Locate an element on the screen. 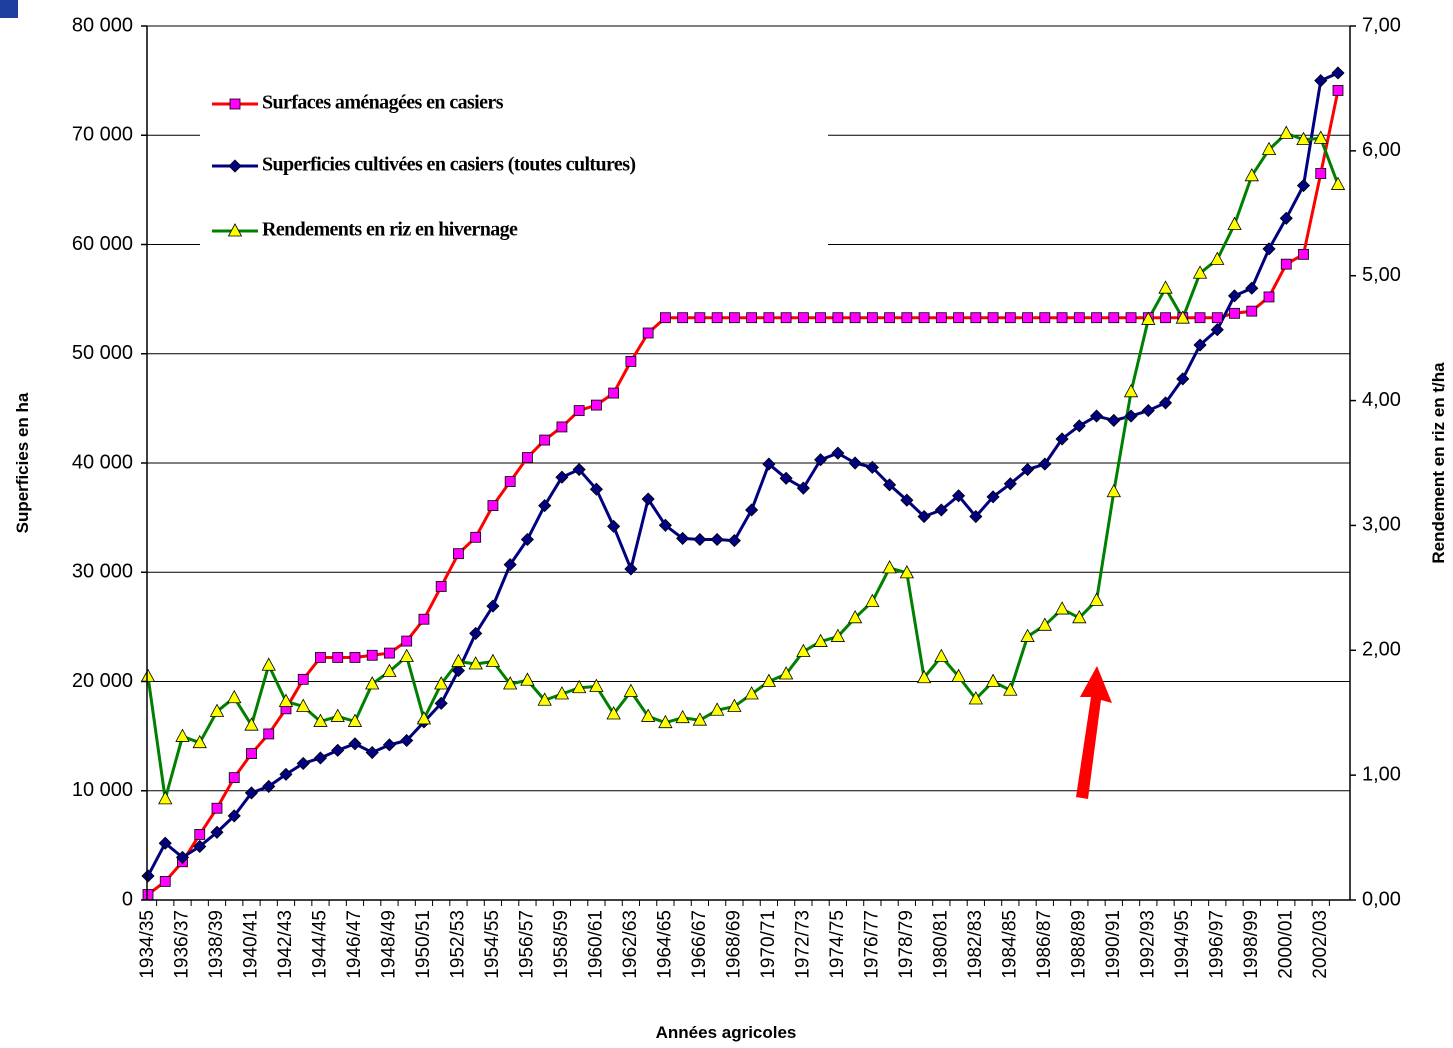 The height and width of the screenshot is (1048, 1453). x-tick-label: 1956/57 is located at coordinates (526, 944).